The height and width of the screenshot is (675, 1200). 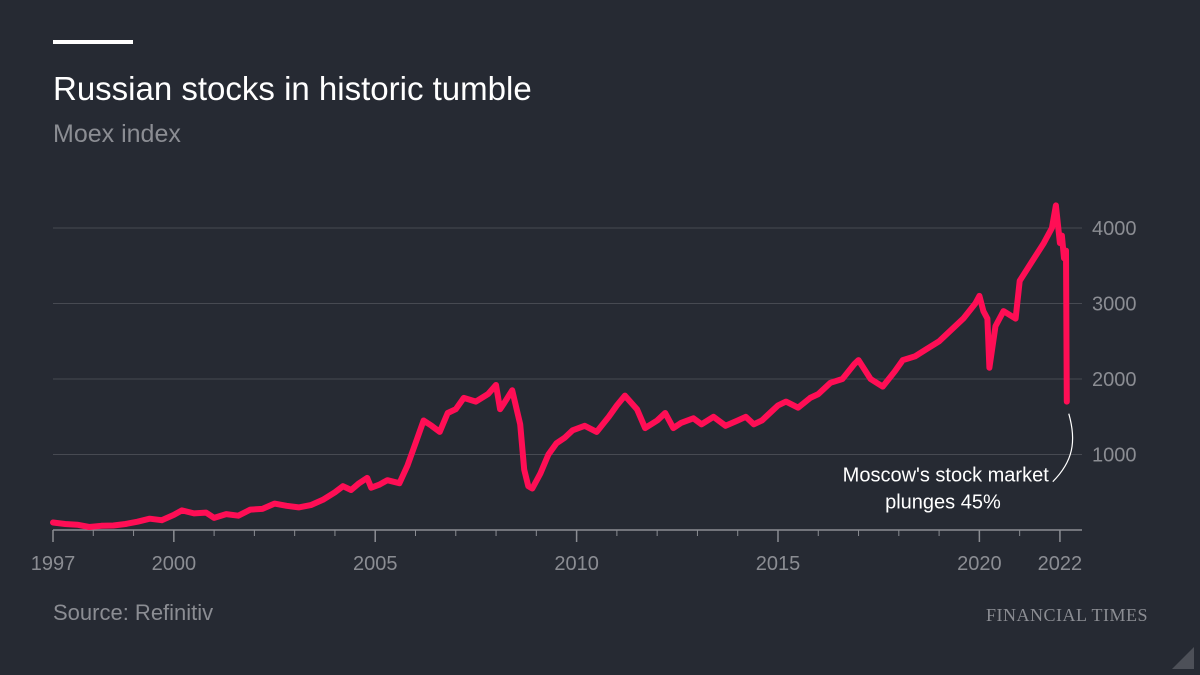 What do you see at coordinates (1114, 305) in the screenshot?
I see `y-tick-label: 3000` at bounding box center [1114, 305].